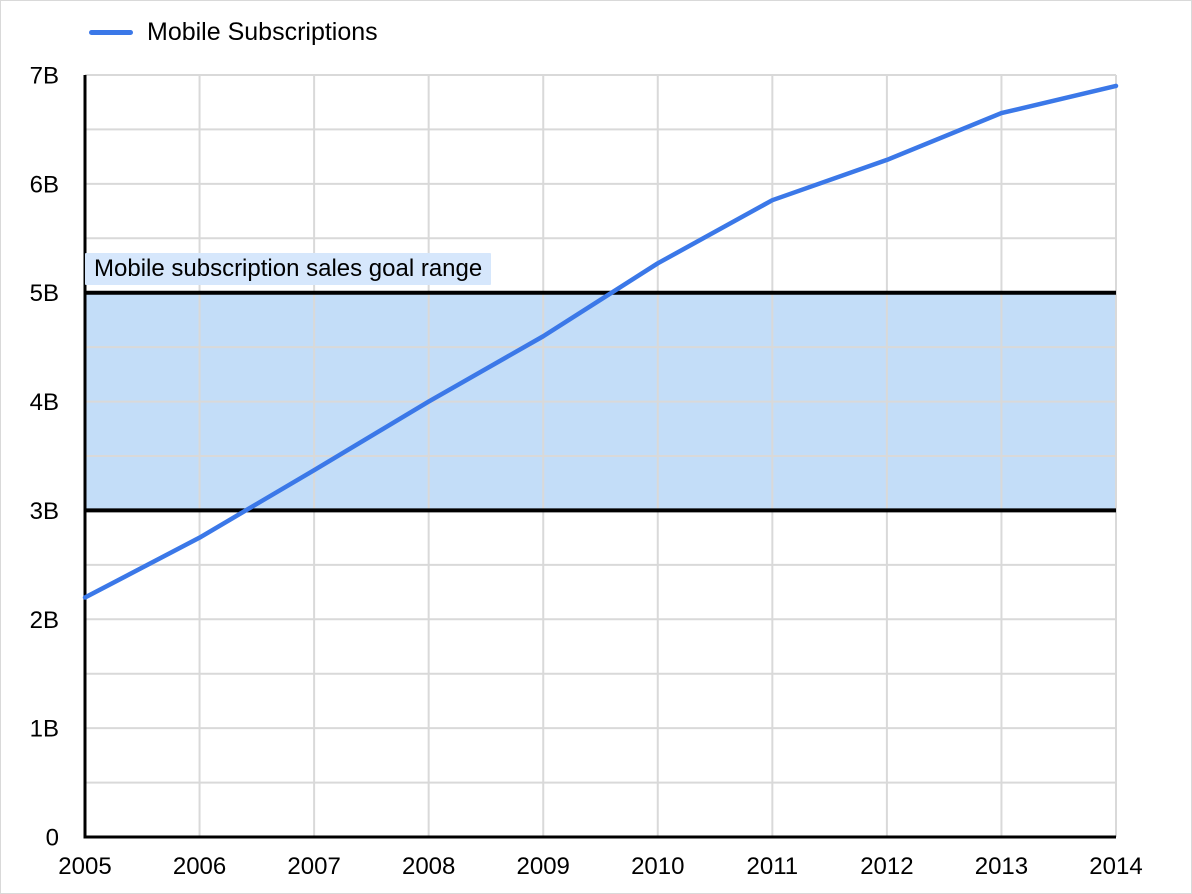  I want to click on x-tick-label: 2005, so click(84, 866).